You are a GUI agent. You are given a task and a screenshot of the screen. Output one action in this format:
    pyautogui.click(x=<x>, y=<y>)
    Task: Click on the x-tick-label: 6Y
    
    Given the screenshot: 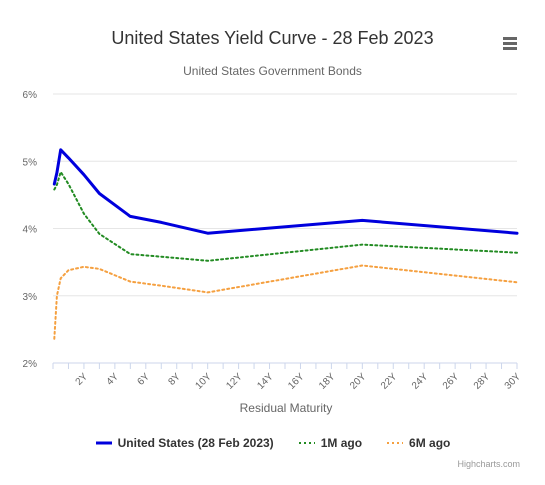 What is the action you would take?
    pyautogui.click(x=143, y=379)
    